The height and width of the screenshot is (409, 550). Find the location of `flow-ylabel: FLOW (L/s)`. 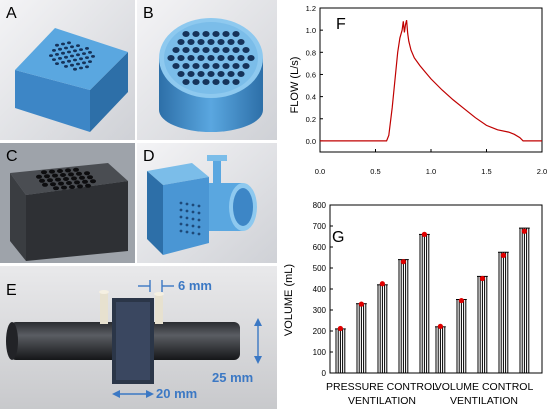

flow-ylabel: FLOW (L/s) is located at coordinates (295, 85).